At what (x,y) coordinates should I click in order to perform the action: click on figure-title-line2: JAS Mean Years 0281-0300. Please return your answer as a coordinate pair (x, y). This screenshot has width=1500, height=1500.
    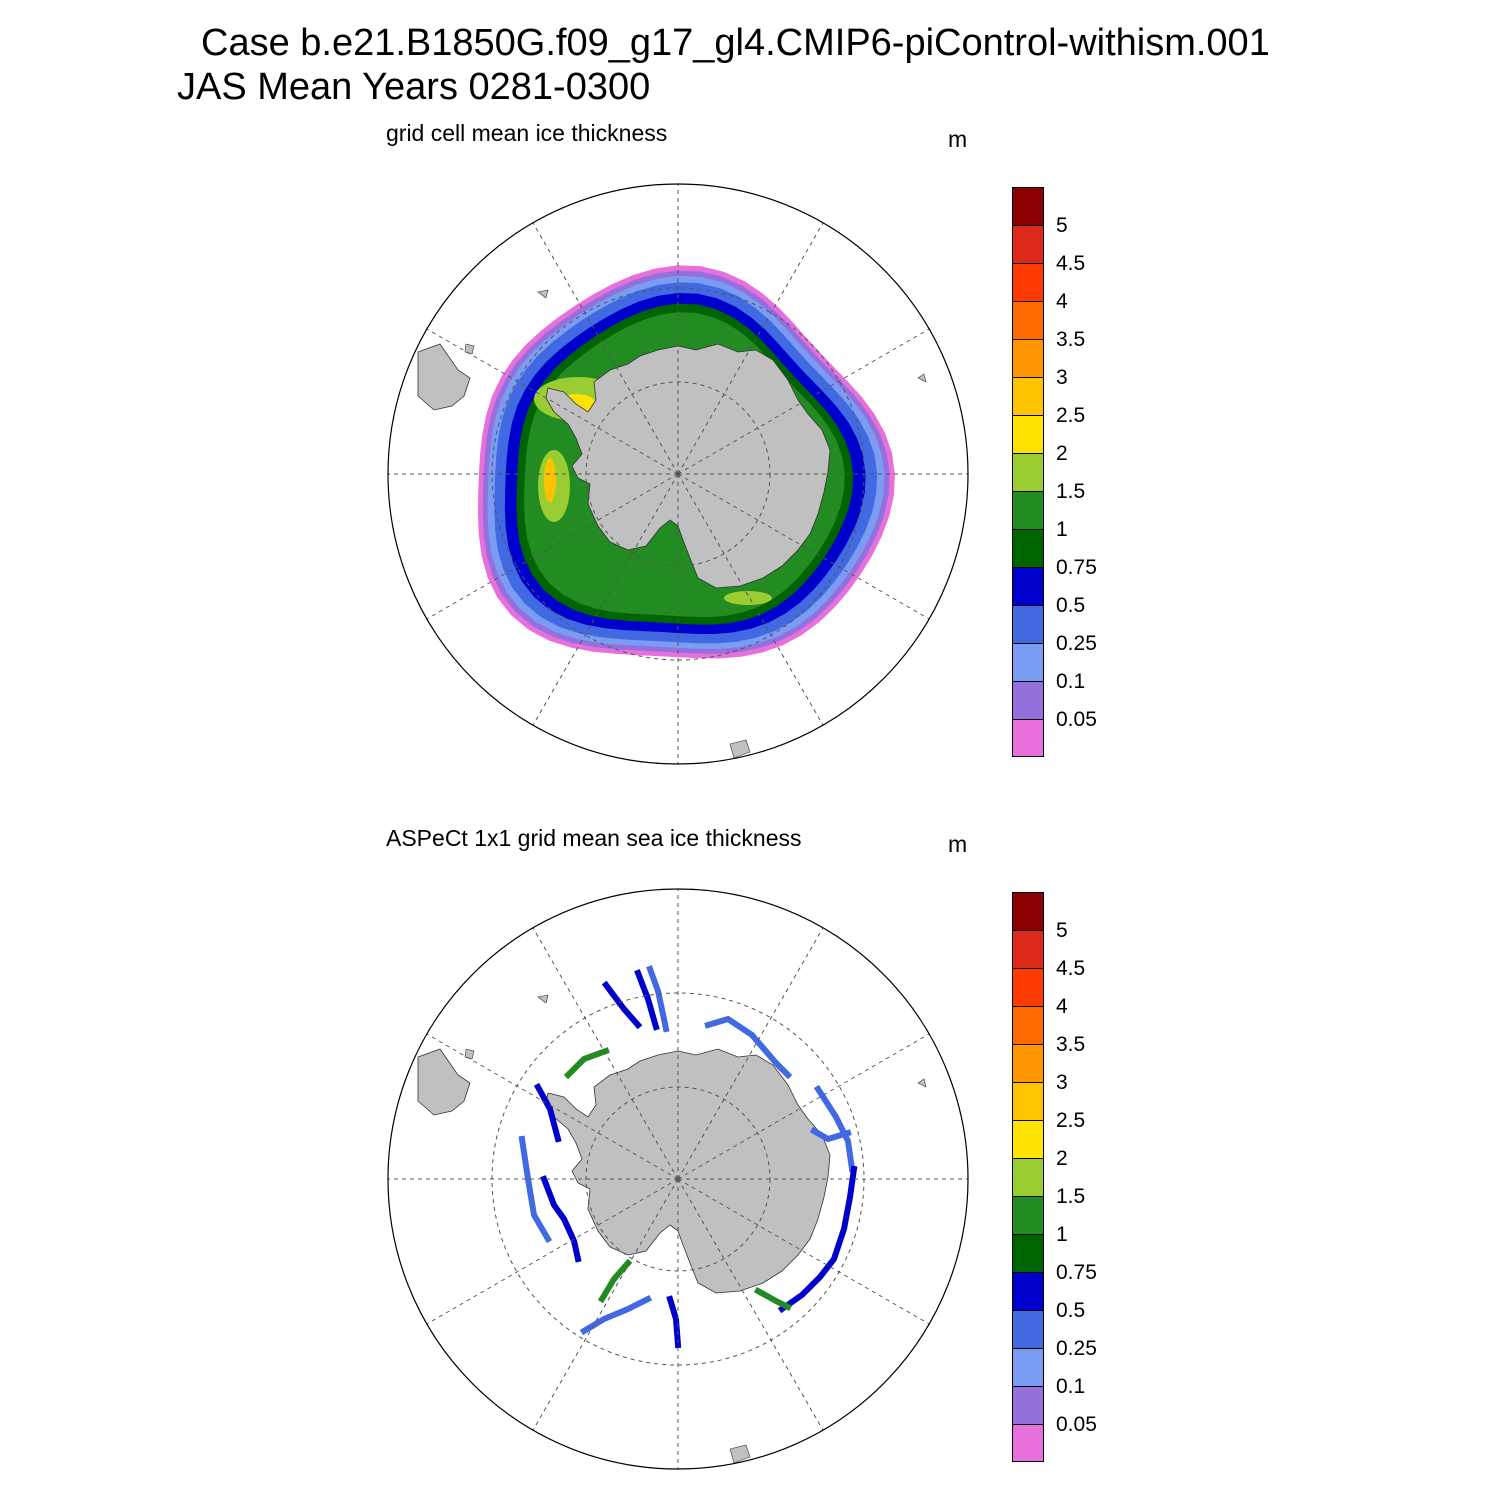
    Looking at the image, I should click on (414, 87).